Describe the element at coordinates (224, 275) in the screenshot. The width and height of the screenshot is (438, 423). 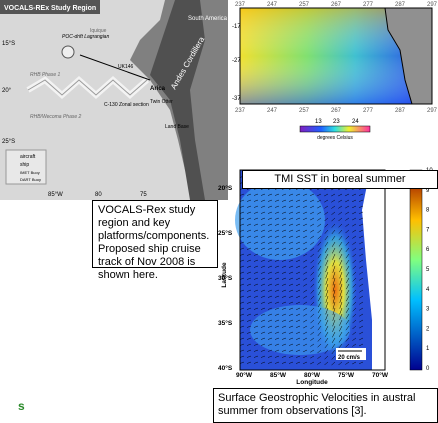
I see `y-axis-label: Latitude` at that location.